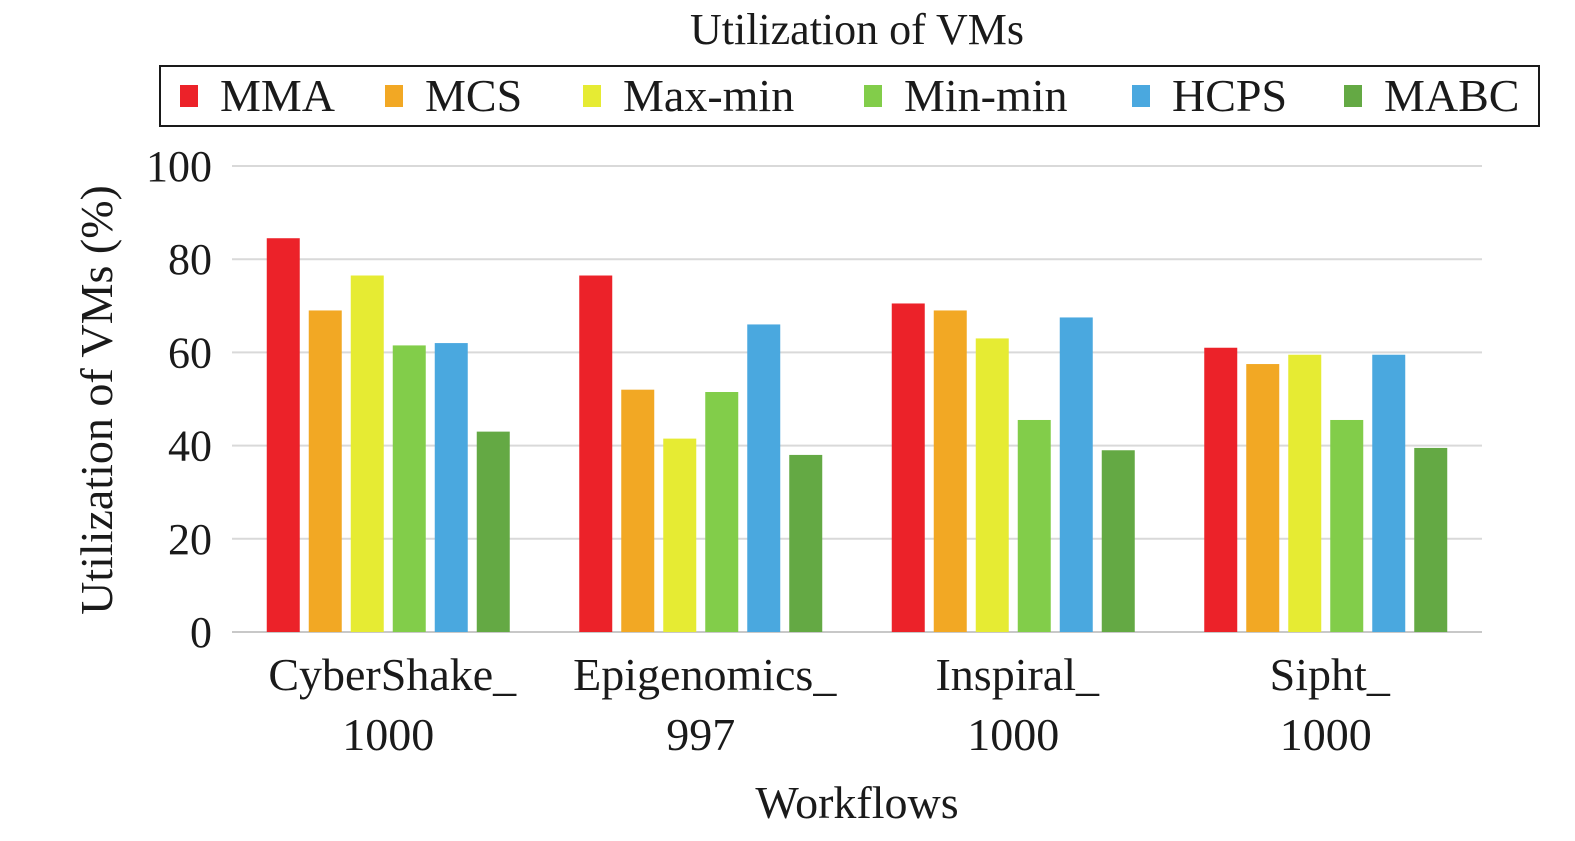  Describe the element at coordinates (277, 95) in the screenshot. I see `legend-label: MMA` at that location.